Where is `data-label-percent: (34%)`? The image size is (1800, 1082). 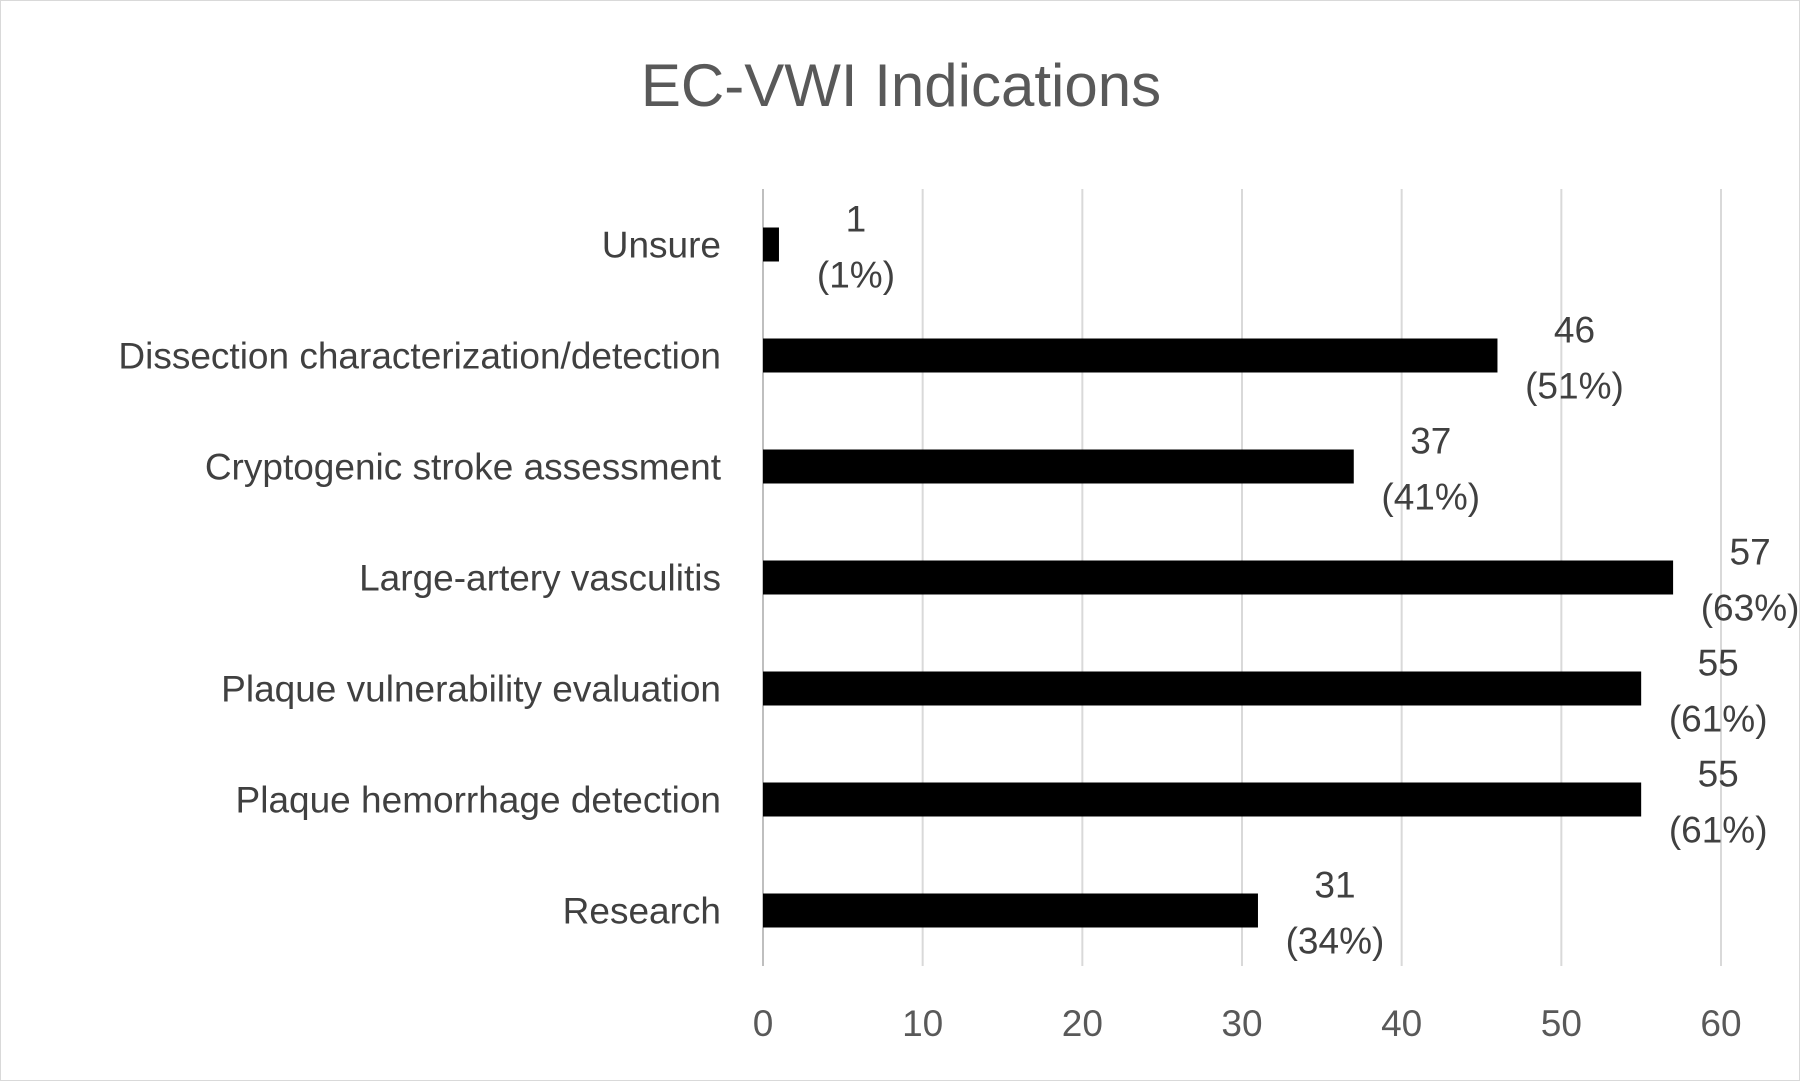
data-label-percent: (34%) is located at coordinates (1335, 941).